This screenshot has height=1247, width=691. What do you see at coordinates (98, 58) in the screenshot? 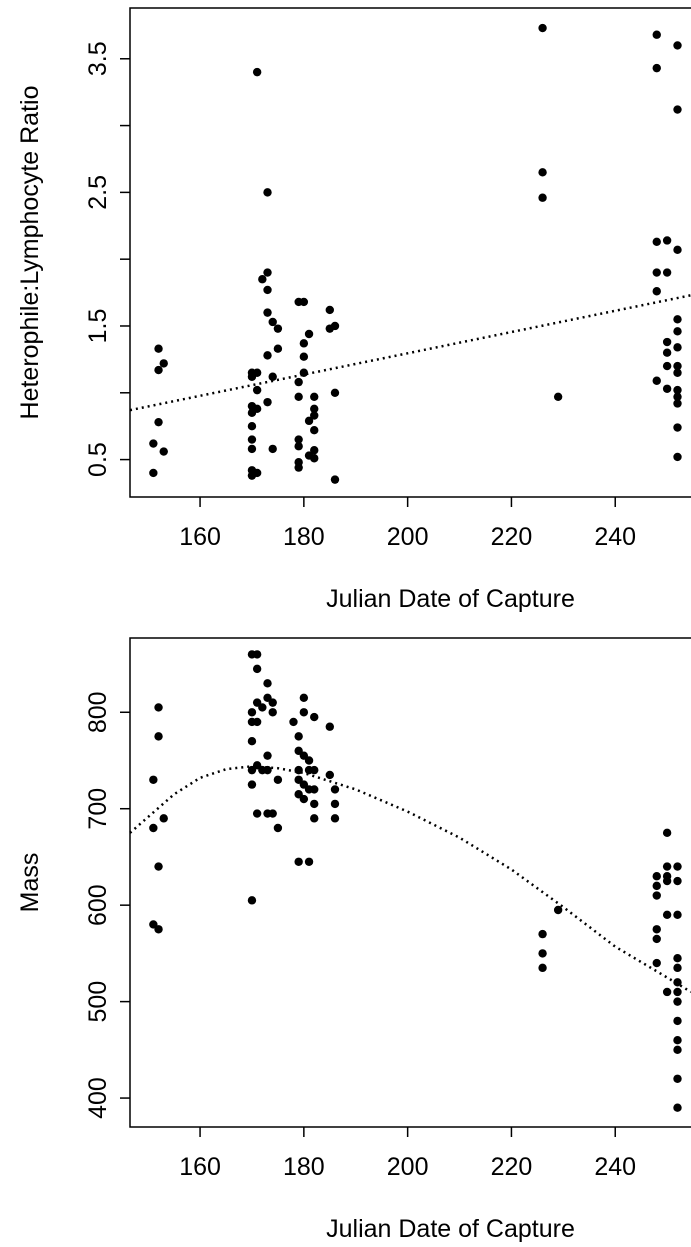
I see `y-tick-label: 3.5` at bounding box center [98, 58].